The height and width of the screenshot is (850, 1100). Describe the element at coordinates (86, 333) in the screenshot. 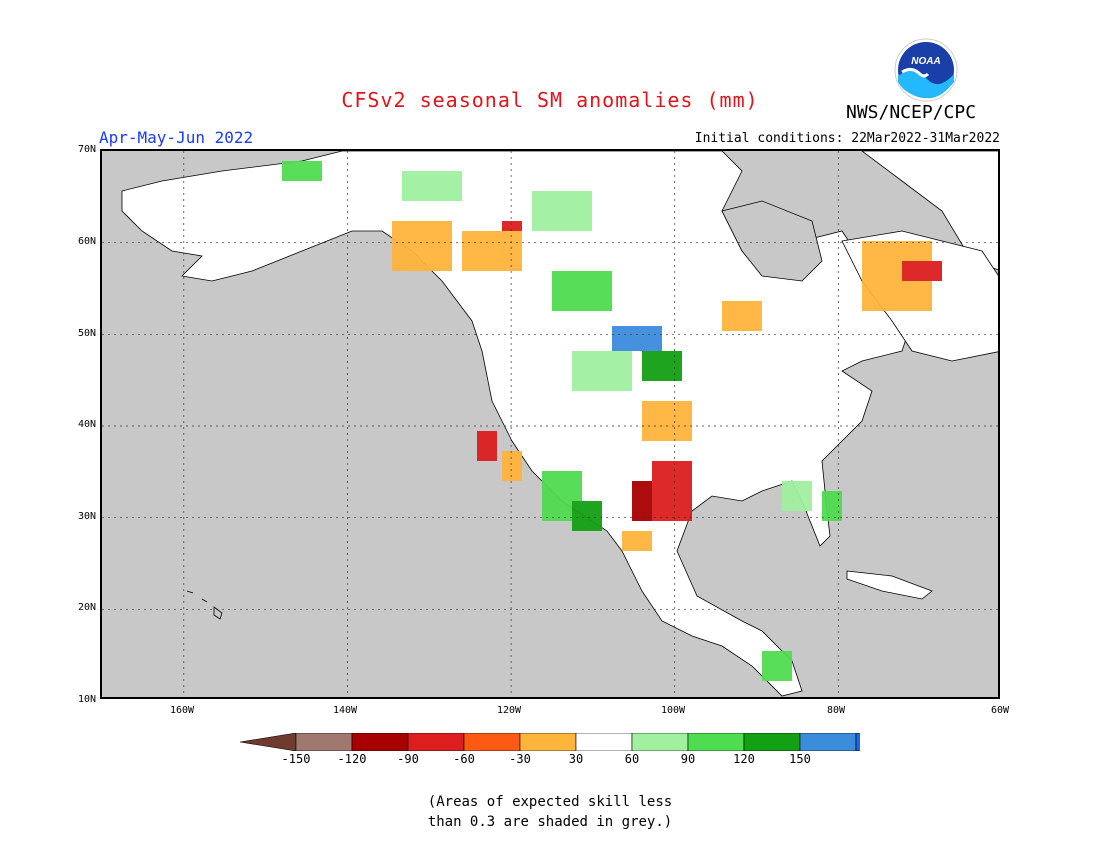

I see `lat-label-50n: 50N` at that location.